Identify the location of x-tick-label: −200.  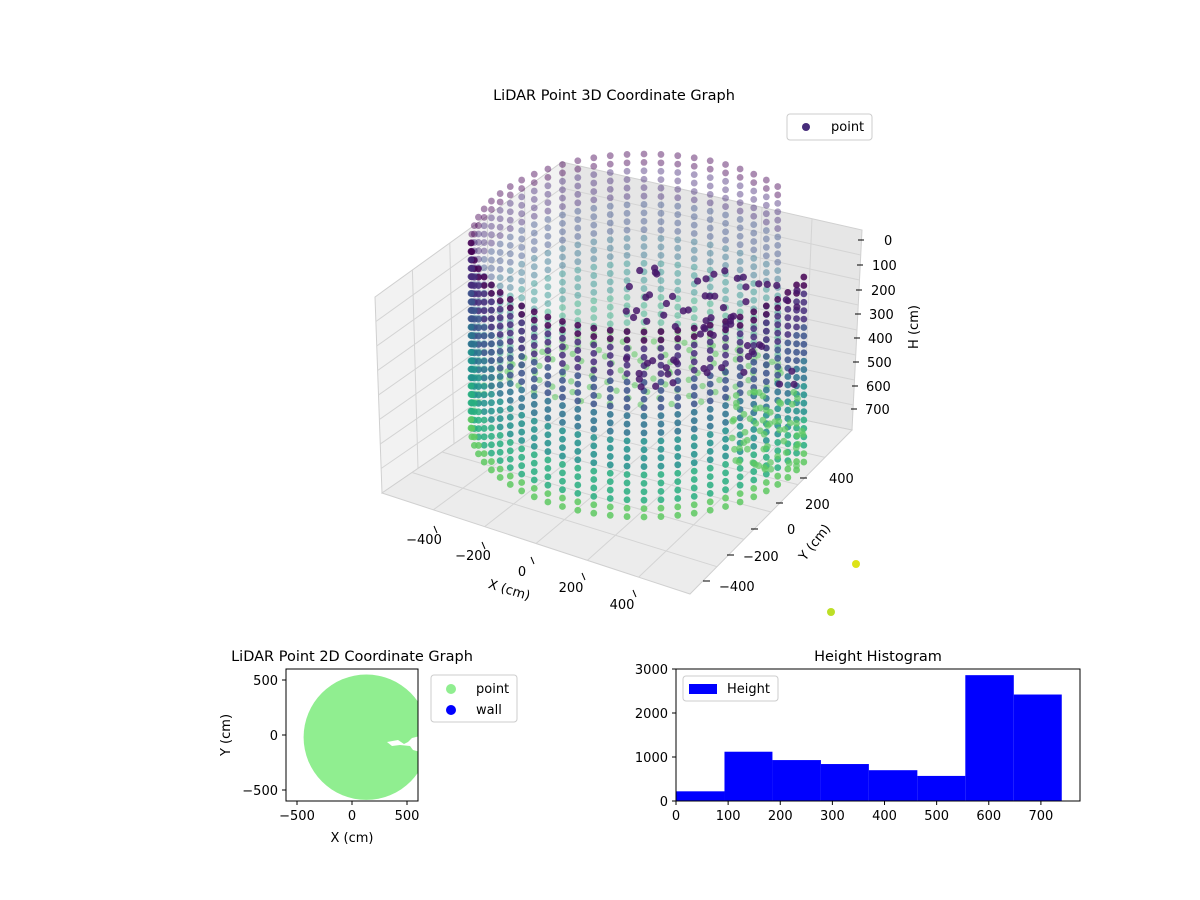
(473, 556).